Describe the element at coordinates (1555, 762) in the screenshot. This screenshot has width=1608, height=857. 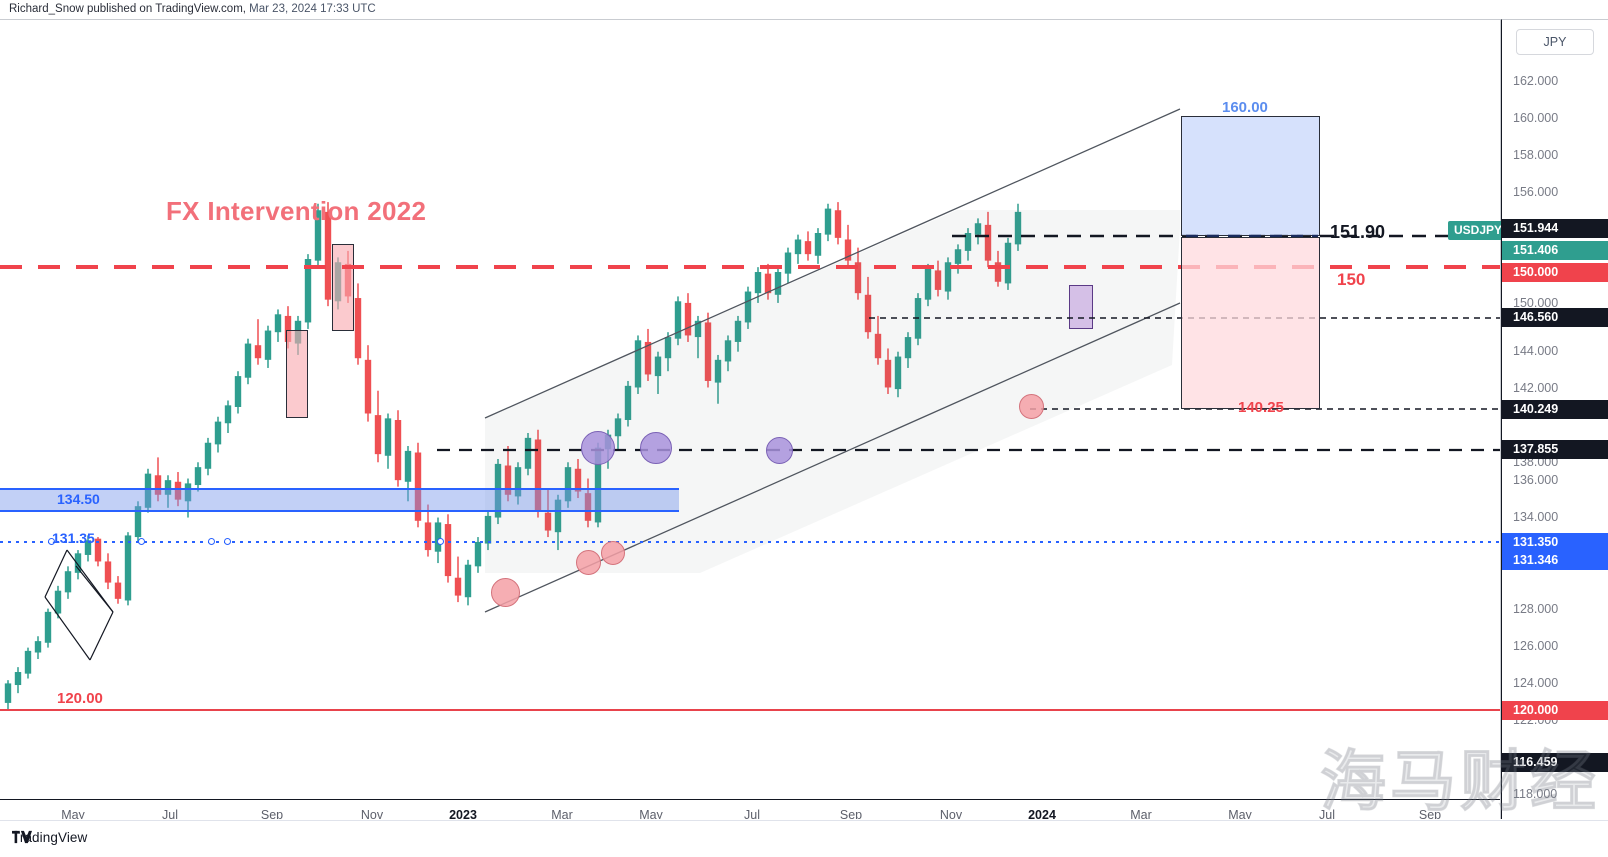
I see `price-label-116-459: 116.459` at that location.